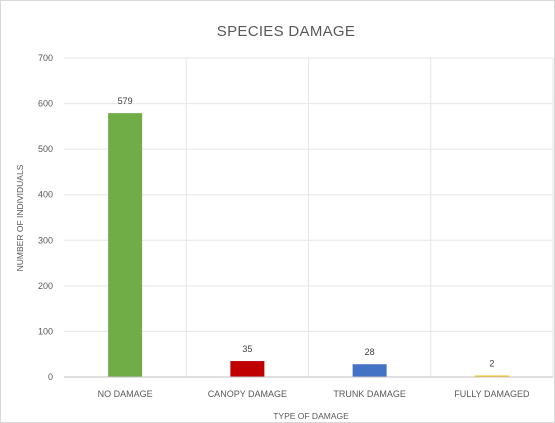 This screenshot has width=555, height=423. Describe the element at coordinates (45, 217) in the screenshot. I see `y-axis-ticks: 0 100 200 300 400 500 600 700` at that location.